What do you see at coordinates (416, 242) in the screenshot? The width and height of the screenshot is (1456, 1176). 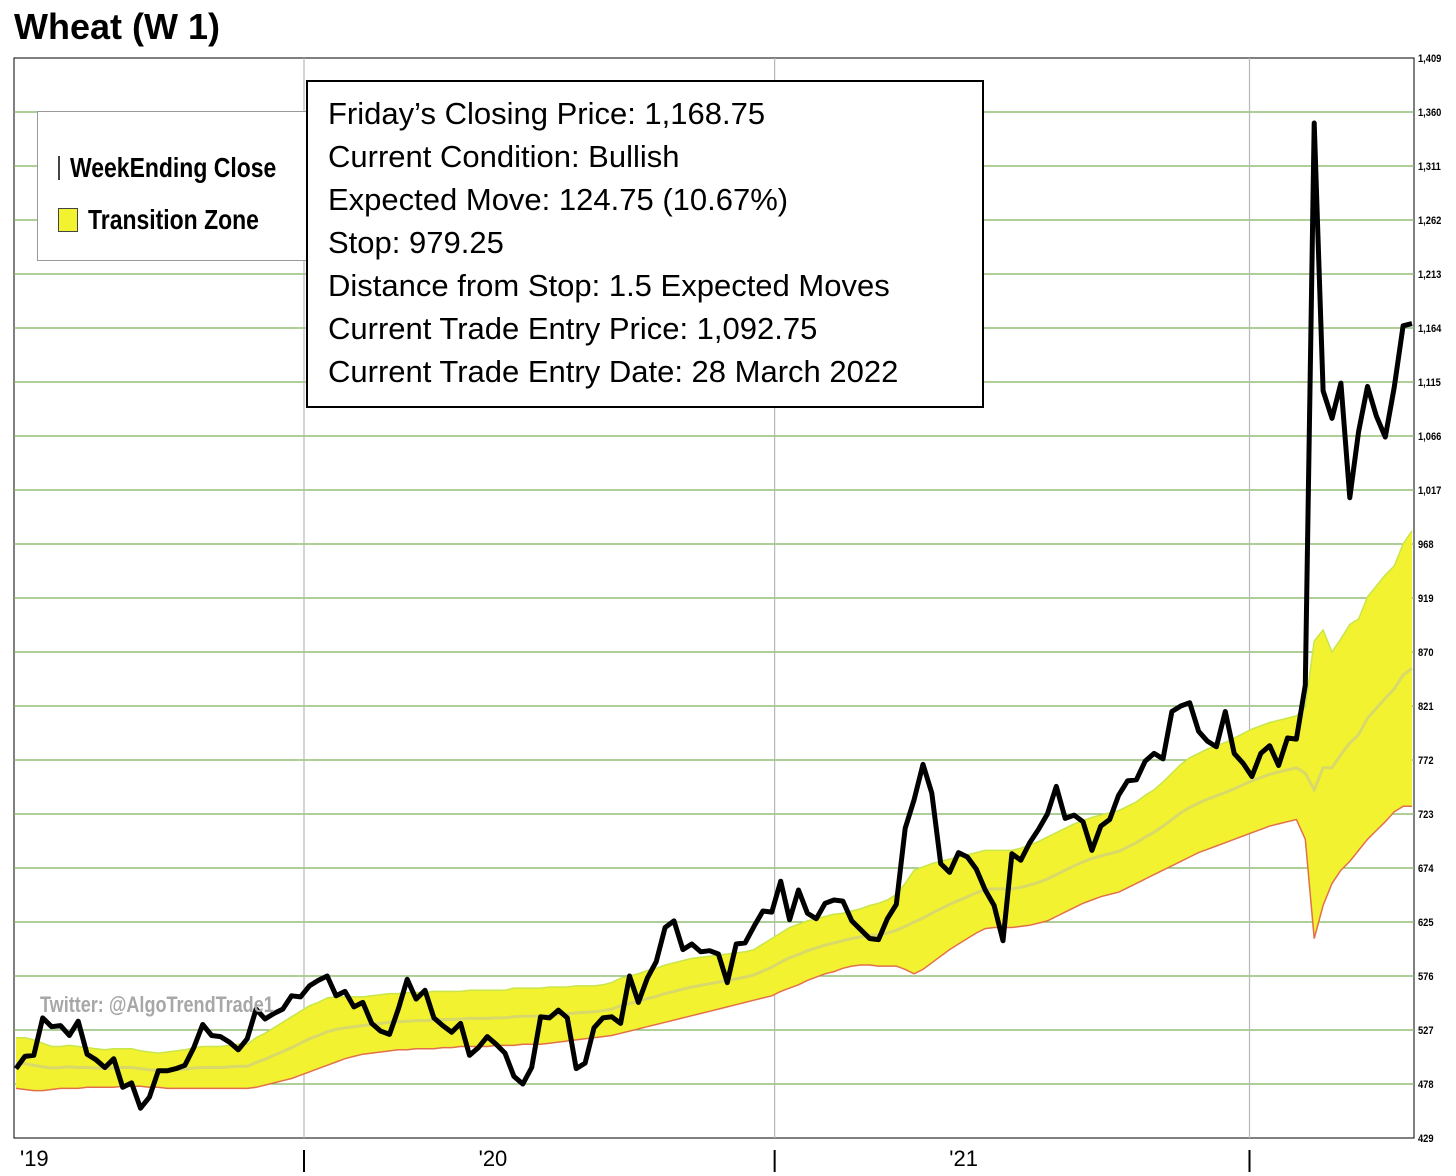 I see `stop-text: Stop: 979.25` at bounding box center [416, 242].